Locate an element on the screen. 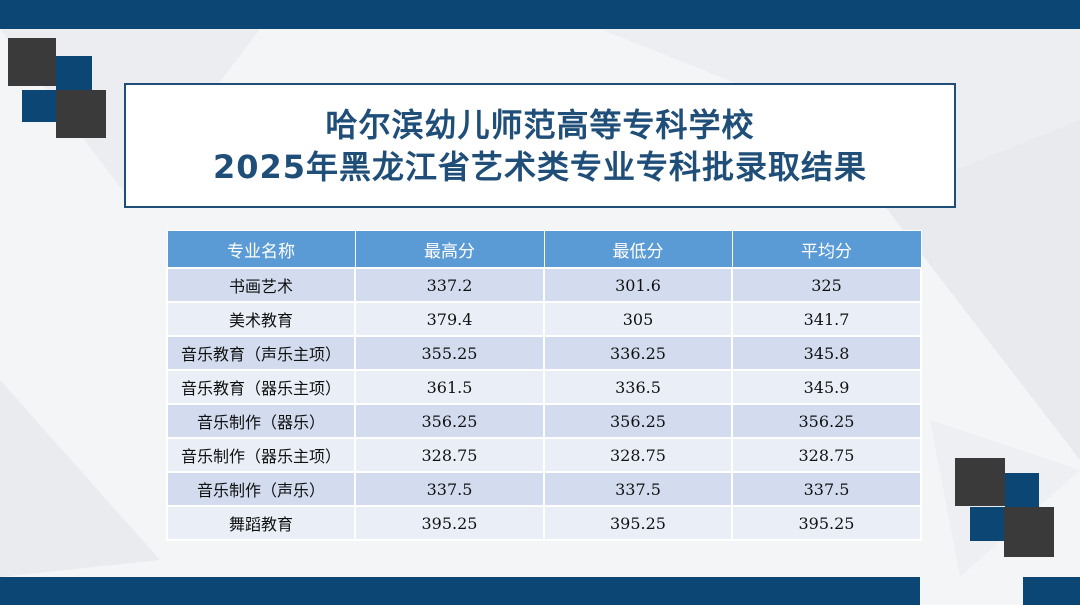 The width and height of the screenshot is (1080, 605). title-line-result: 2025年黑龙江省艺术类专业专科批录取结果 is located at coordinates (540, 166).